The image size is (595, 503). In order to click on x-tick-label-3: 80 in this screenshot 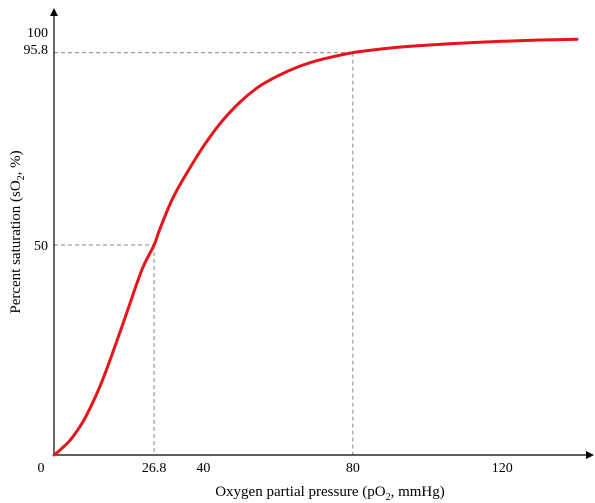, I will do `click(353, 468)`.